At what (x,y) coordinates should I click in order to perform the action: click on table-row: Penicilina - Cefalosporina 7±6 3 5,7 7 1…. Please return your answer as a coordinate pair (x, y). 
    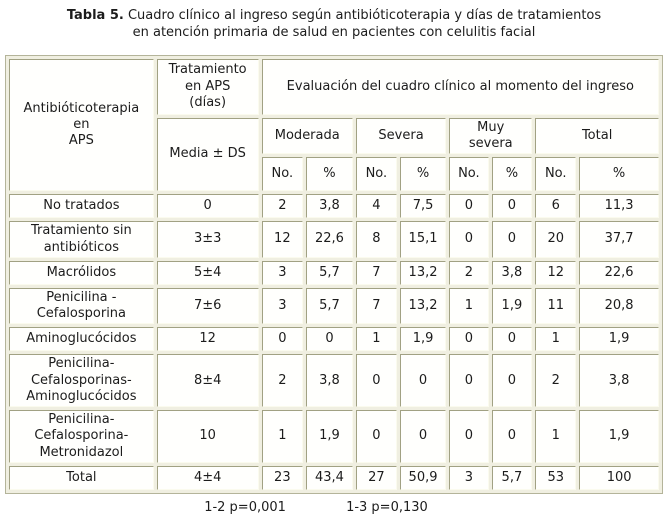
    Looking at the image, I should click on (334, 306).